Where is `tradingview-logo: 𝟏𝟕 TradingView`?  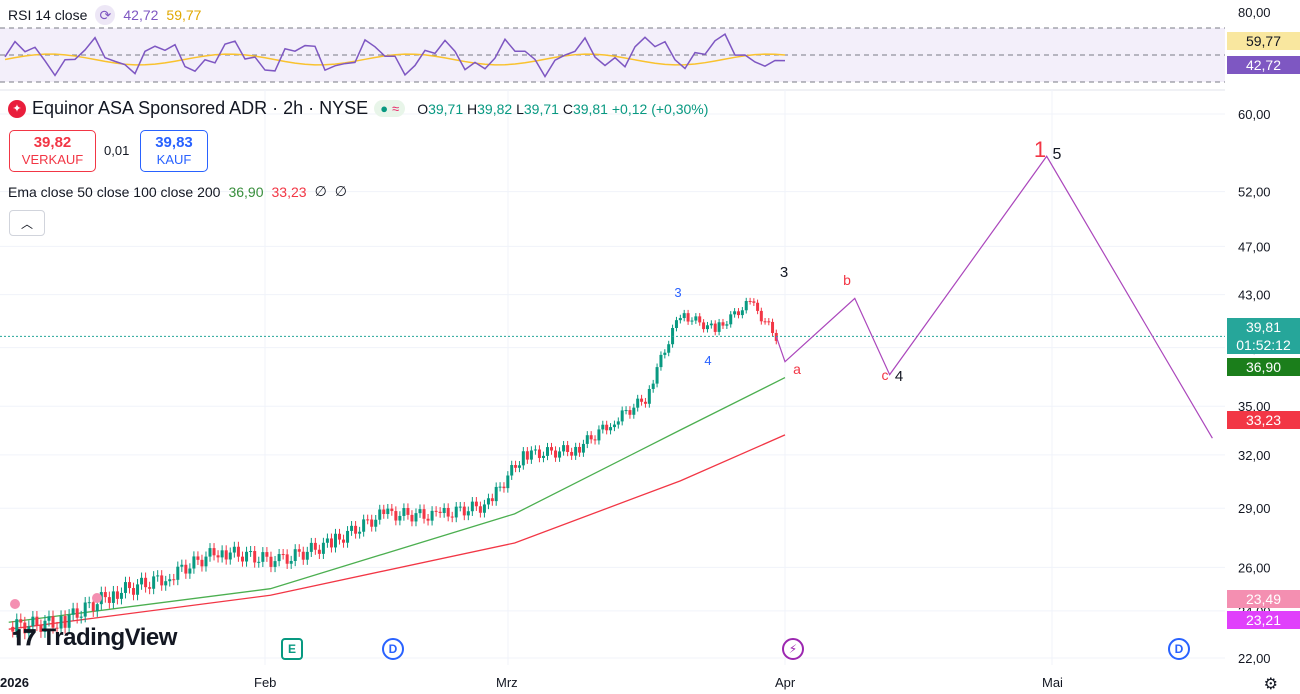
tradingview-logo: 𝟏𝟕 TradingView is located at coordinates (94, 638).